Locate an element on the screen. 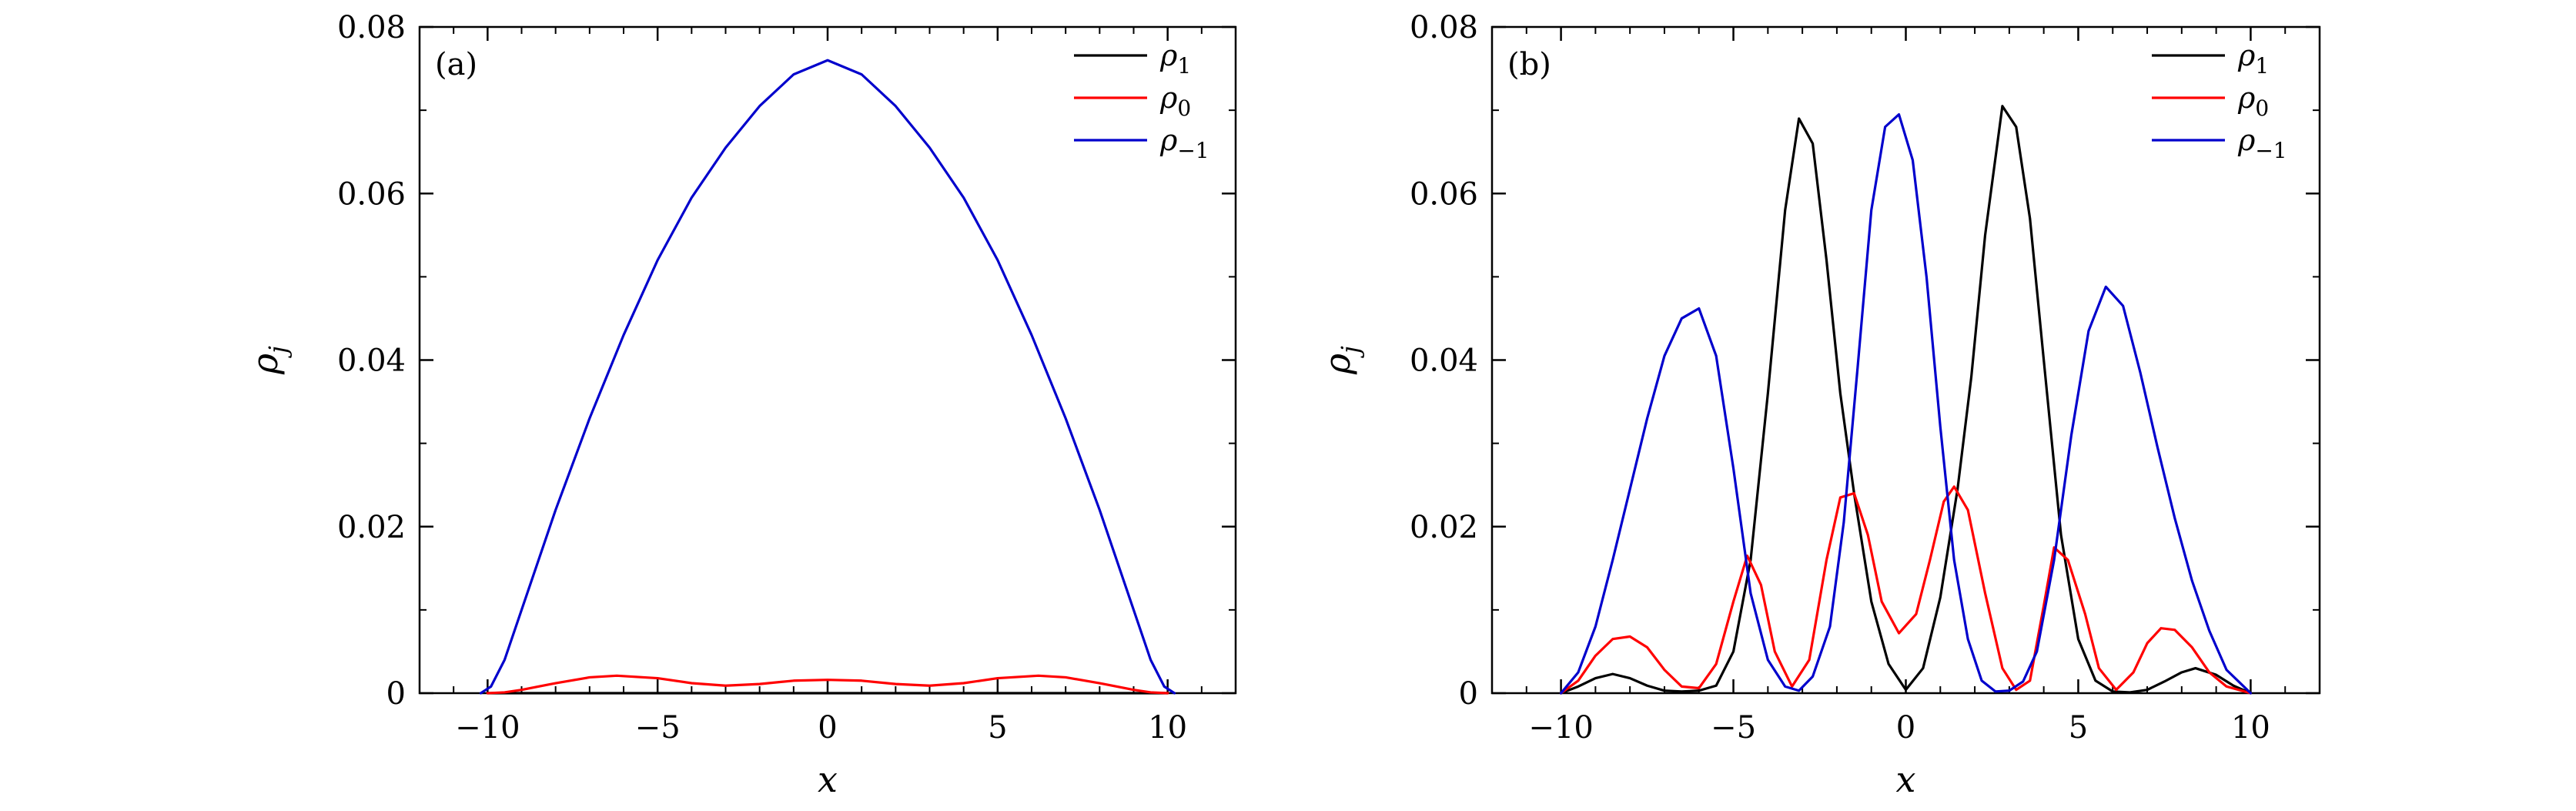  panel-label: (b) is located at coordinates (1529, 64).